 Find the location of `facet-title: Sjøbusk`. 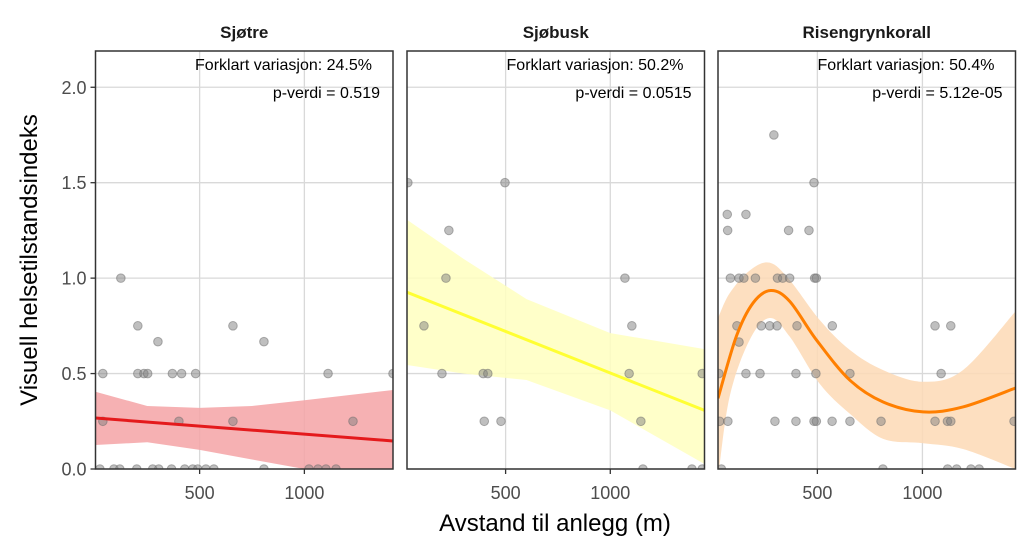

facet-title: Sjøbusk is located at coordinates (556, 32).